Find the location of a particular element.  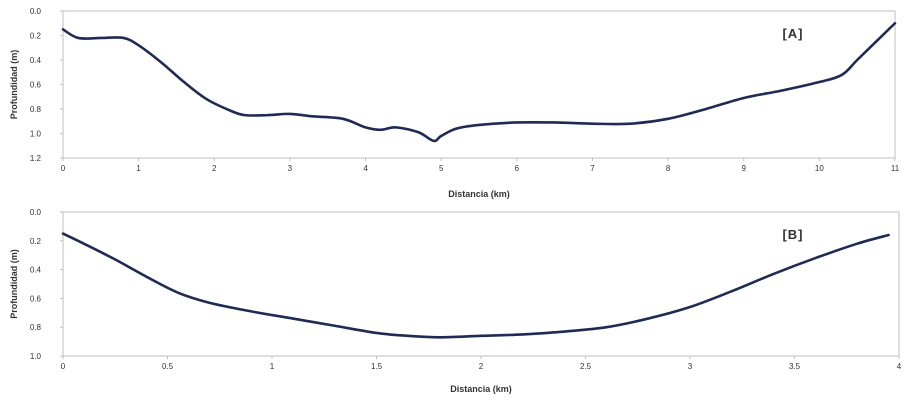

chart-a-x-tick-label: 5 is located at coordinates (441, 168).